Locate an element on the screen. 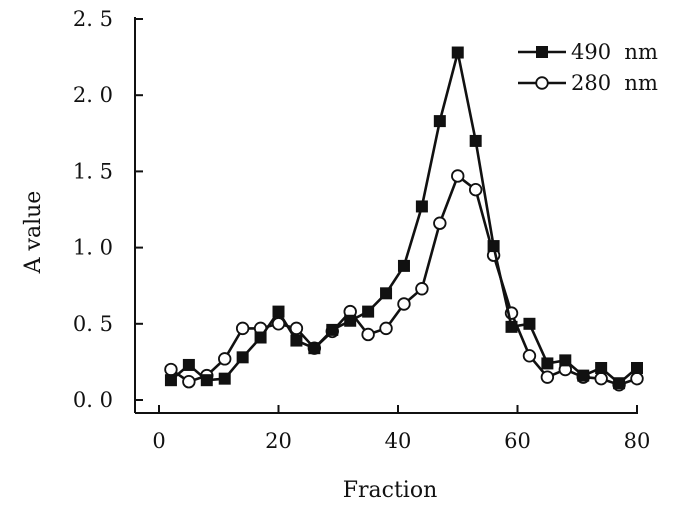 Image resolution: width=700 pixels, height=513 pixels. legend-entry-280nm: 280 nm is located at coordinates (588, 83).